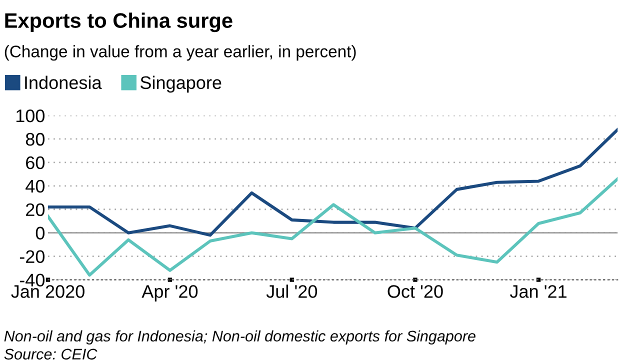  What do you see at coordinates (32, 280) in the screenshot?
I see `y-tick-label: -40` at bounding box center [32, 280].